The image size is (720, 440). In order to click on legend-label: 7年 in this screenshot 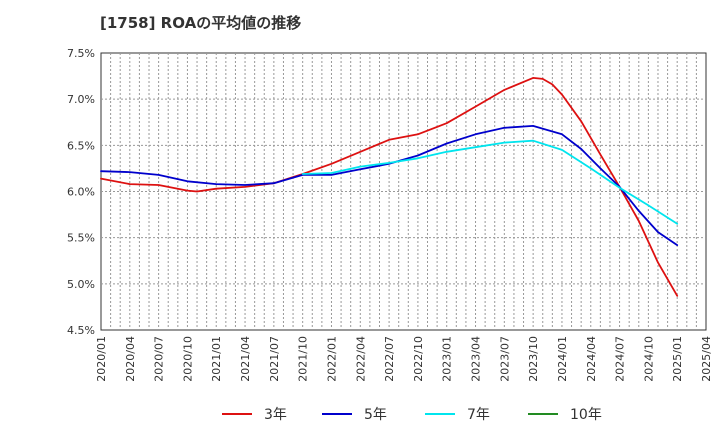, I will do `click(478, 415)`.